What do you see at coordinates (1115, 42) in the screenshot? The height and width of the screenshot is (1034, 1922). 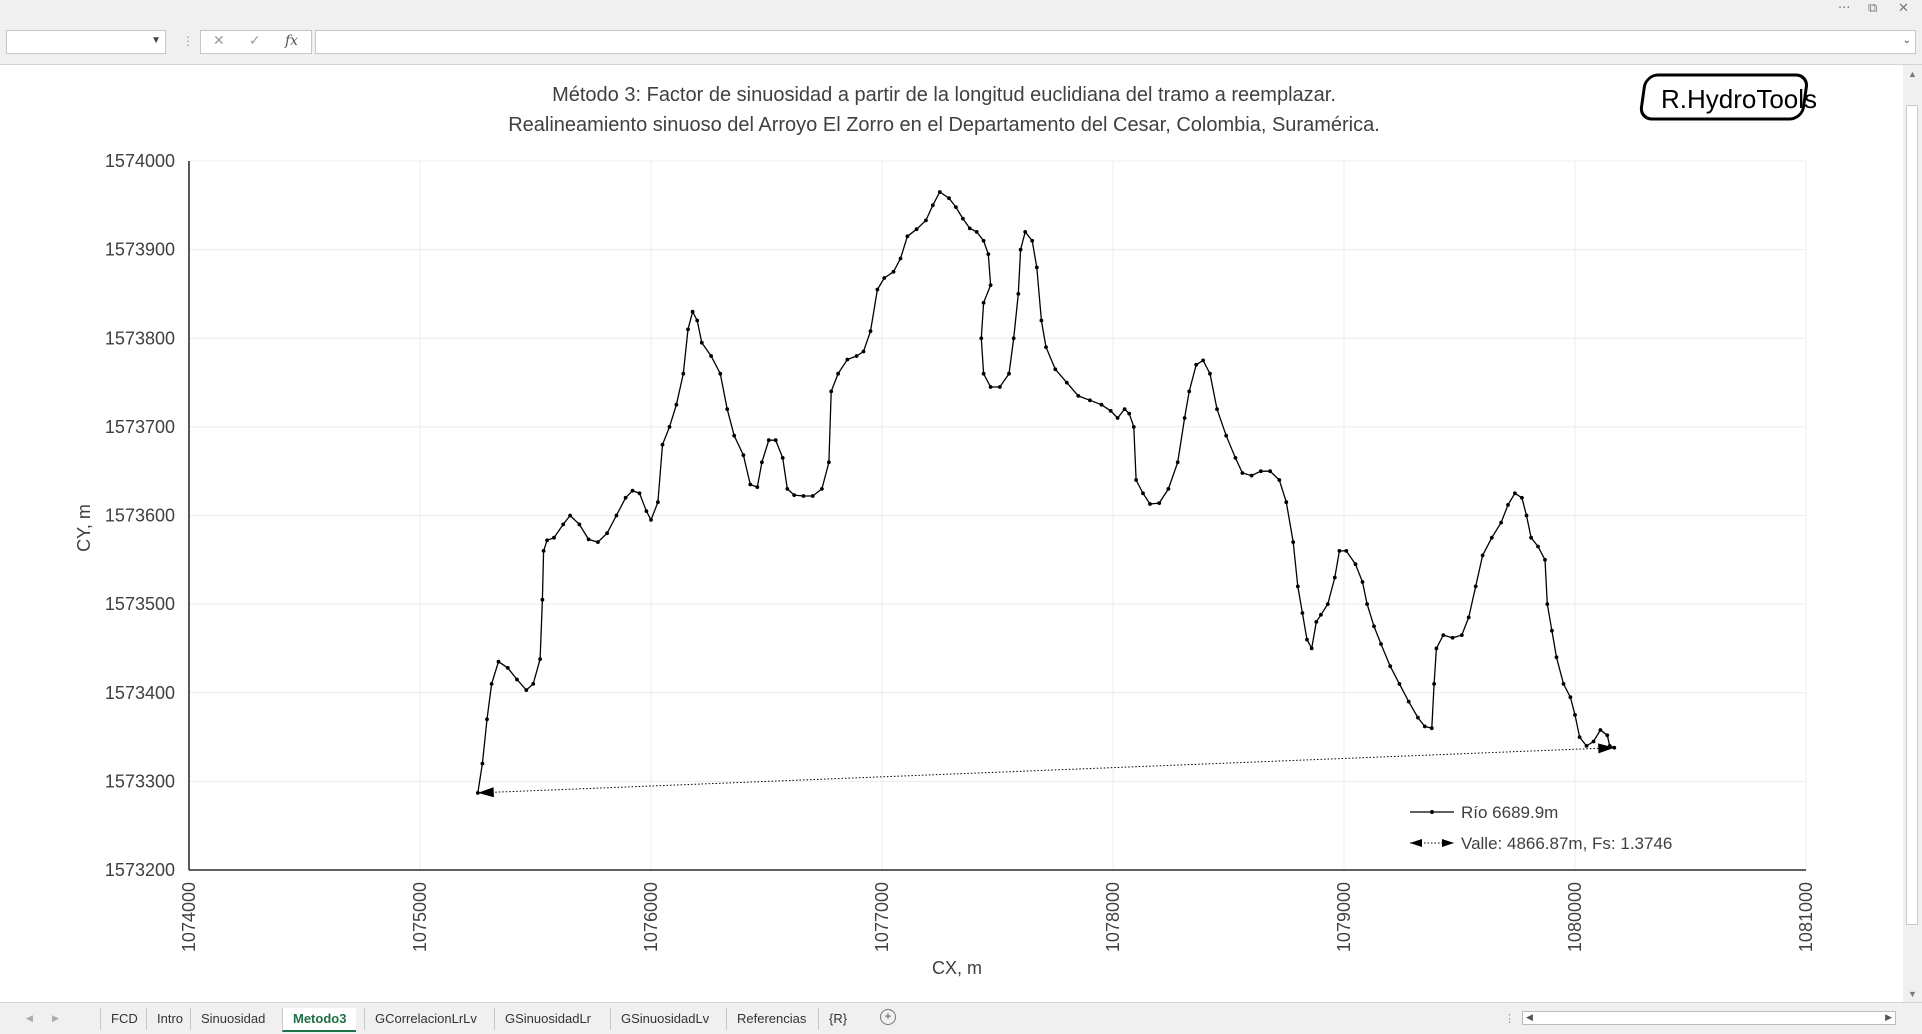 I see `formula-input: ⌄` at bounding box center [1115, 42].